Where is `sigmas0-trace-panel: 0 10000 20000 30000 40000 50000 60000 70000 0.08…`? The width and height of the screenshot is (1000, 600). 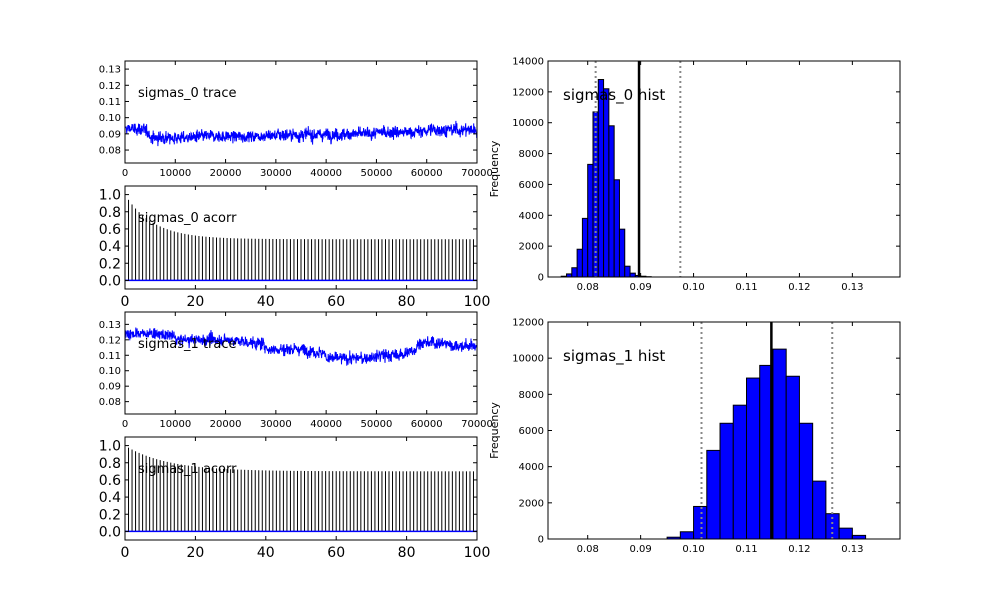
sigmas0-trace-panel: 0 10000 20000 30000 40000 50000 60000 70000 0.08… is located at coordinates (296, 119).